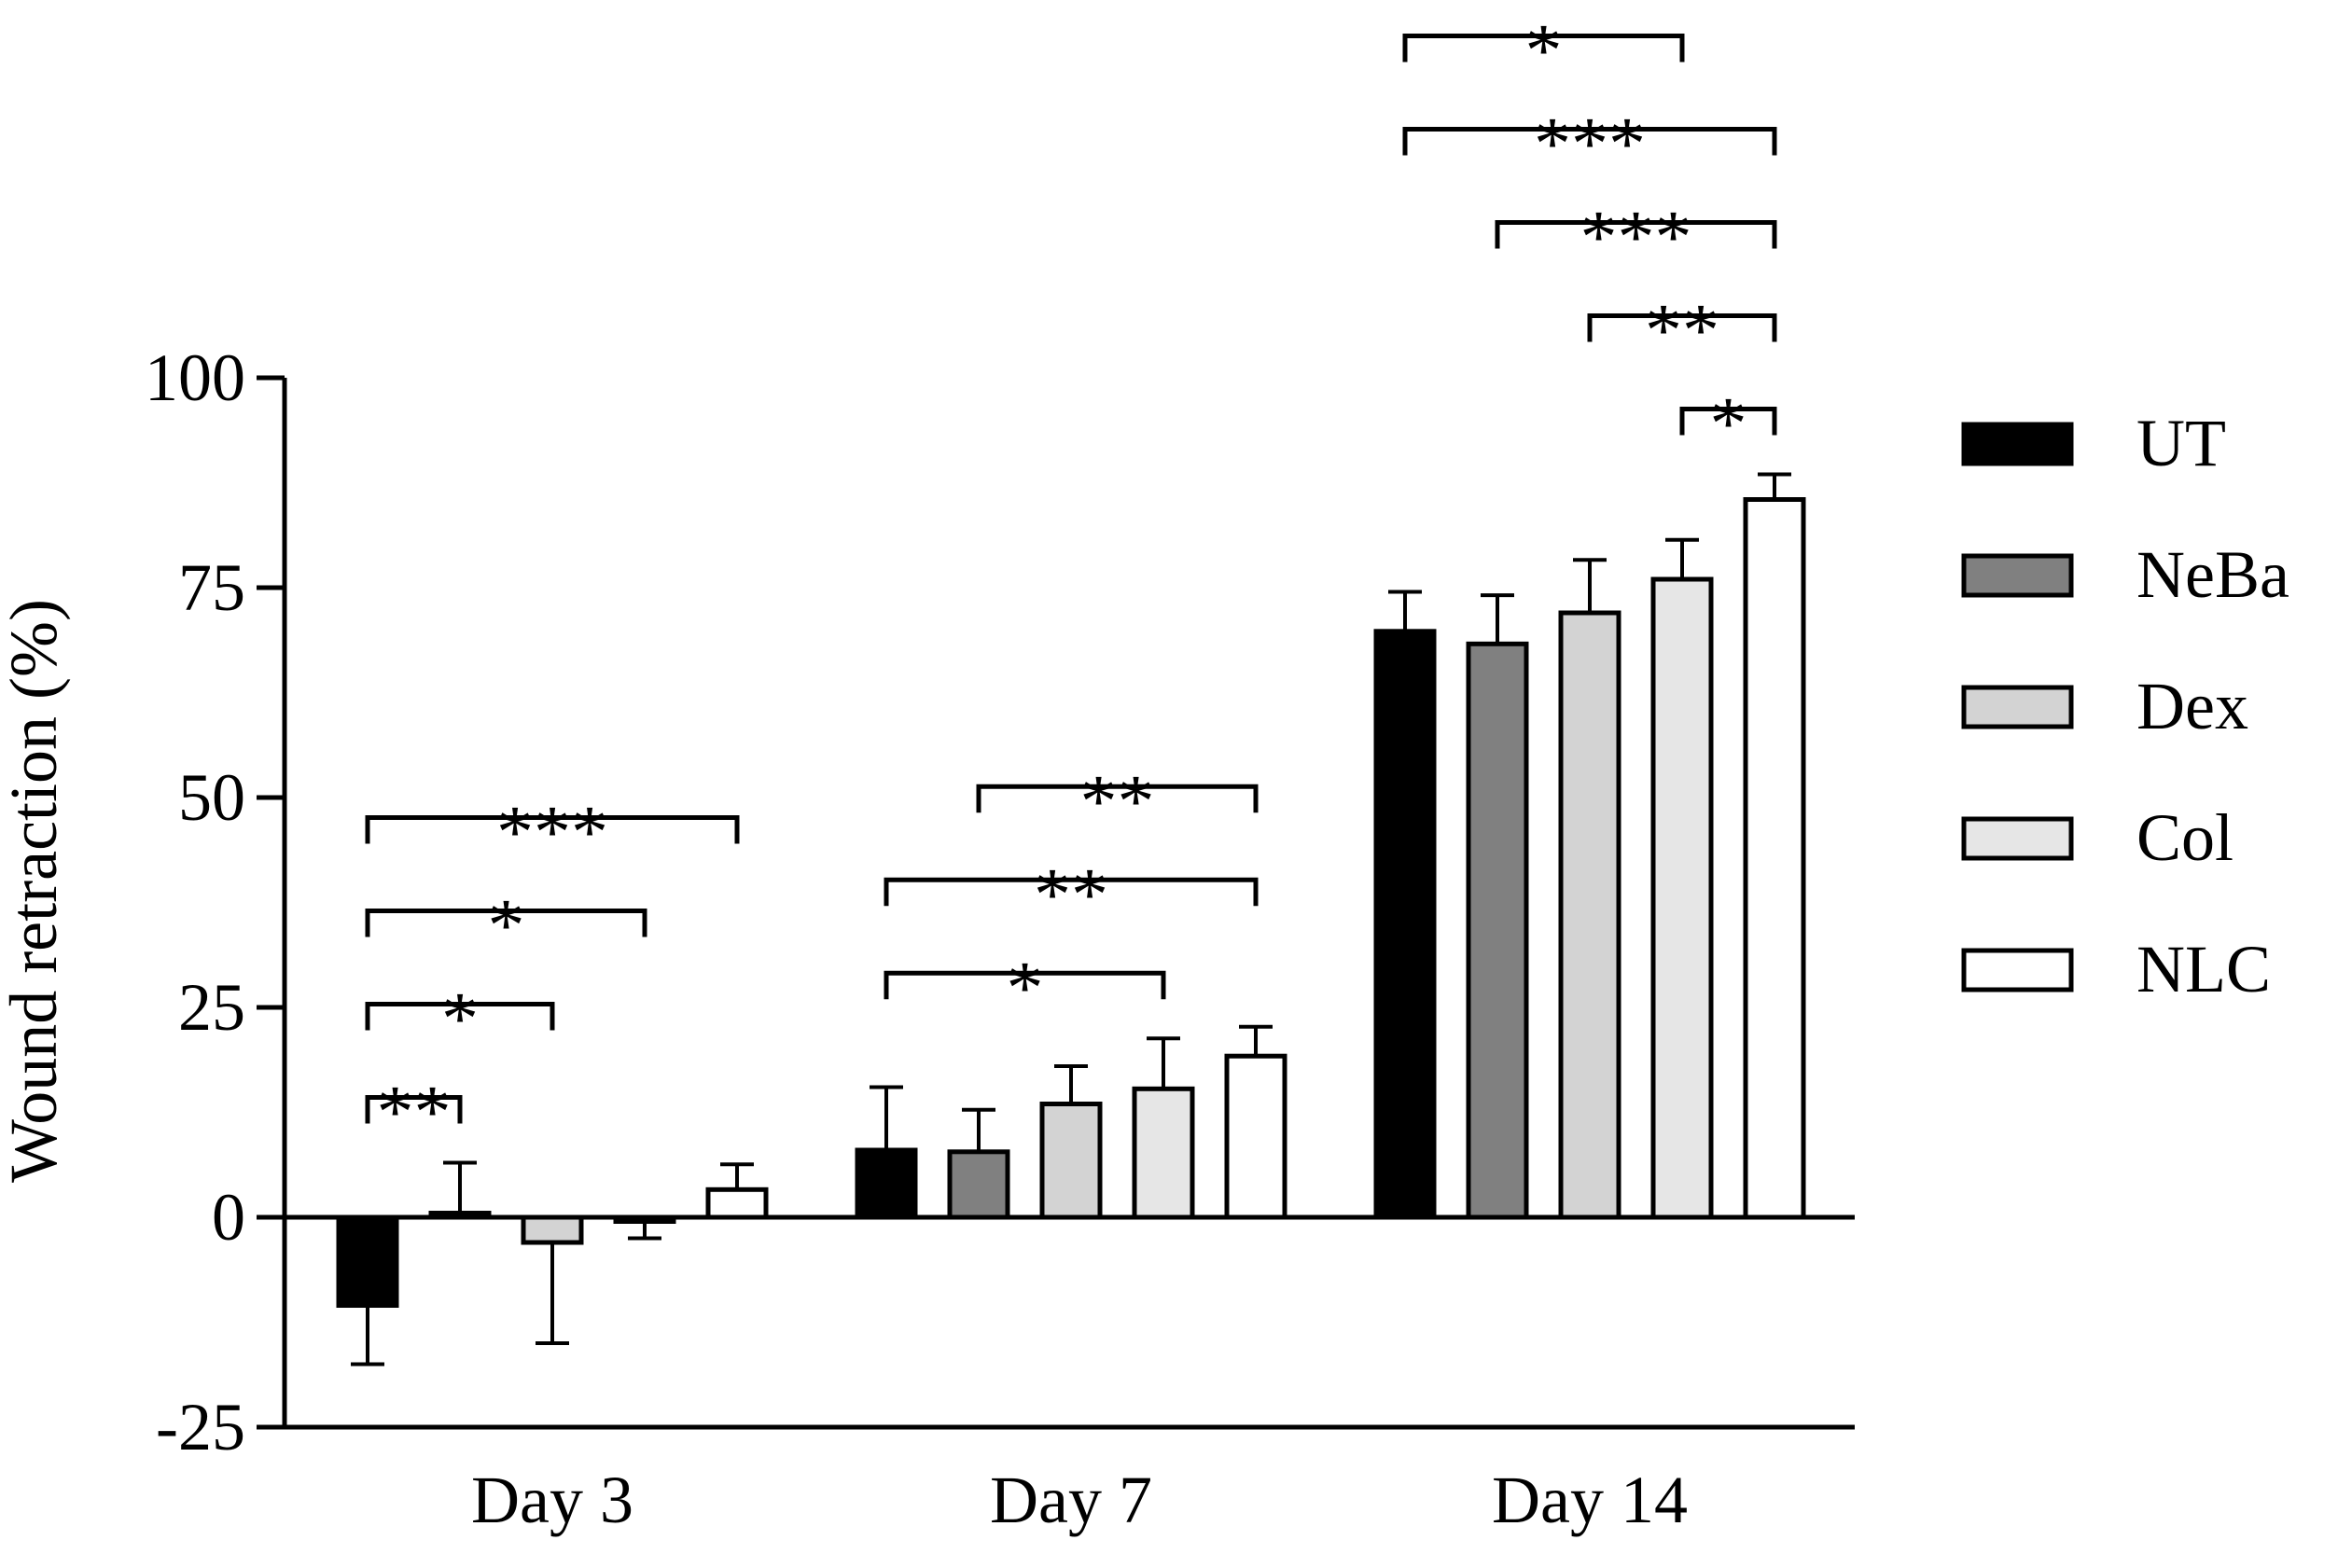  Describe the element at coordinates (1071, 1500) in the screenshot. I see `x-category-label: Day 7` at that location.